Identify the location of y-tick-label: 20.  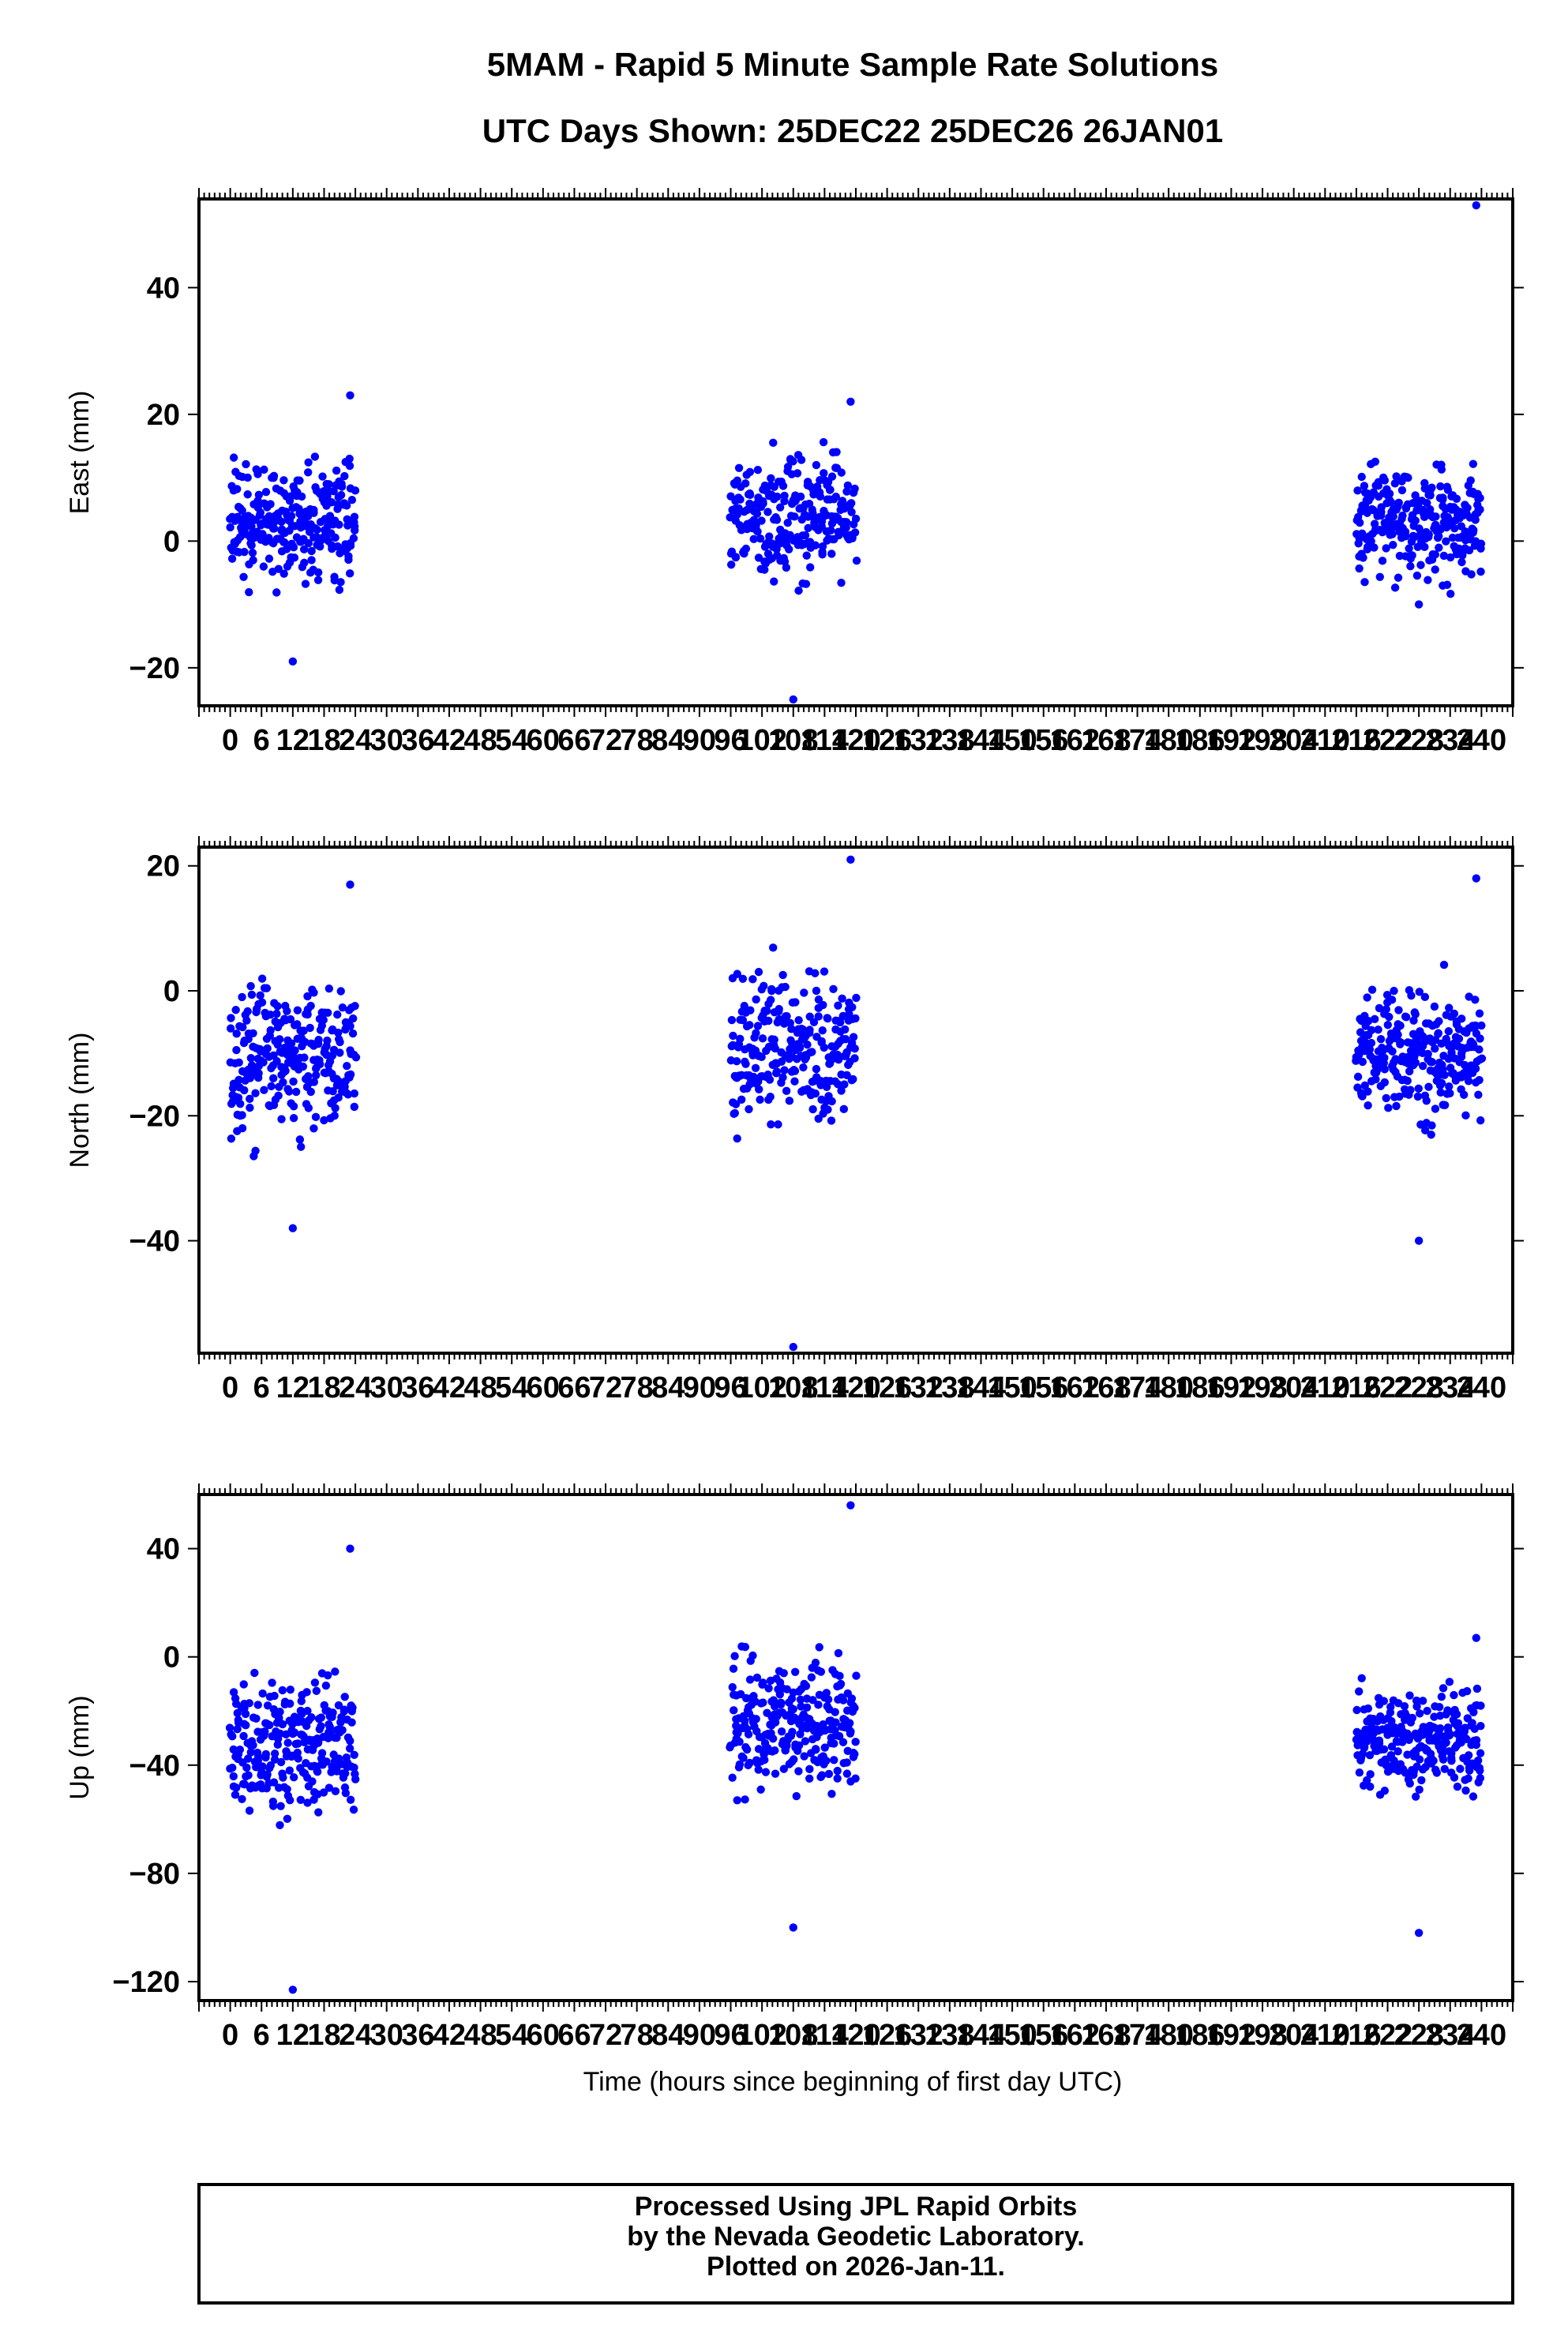
(163, 866).